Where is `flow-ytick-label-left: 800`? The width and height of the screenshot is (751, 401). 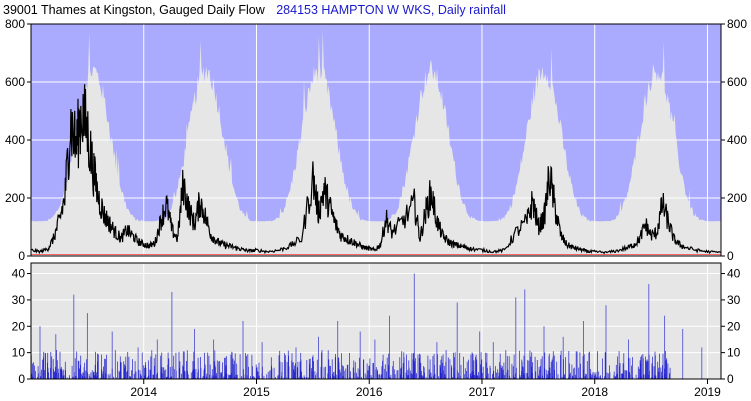
flow-ytick-label-left: 800 is located at coordinates (15, 24).